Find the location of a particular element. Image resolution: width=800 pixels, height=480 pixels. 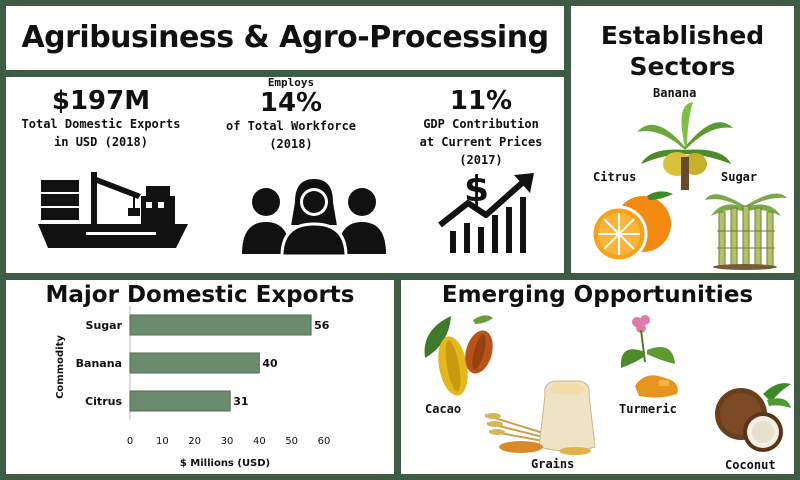

x-tick-label: 40 is located at coordinates (259, 441).